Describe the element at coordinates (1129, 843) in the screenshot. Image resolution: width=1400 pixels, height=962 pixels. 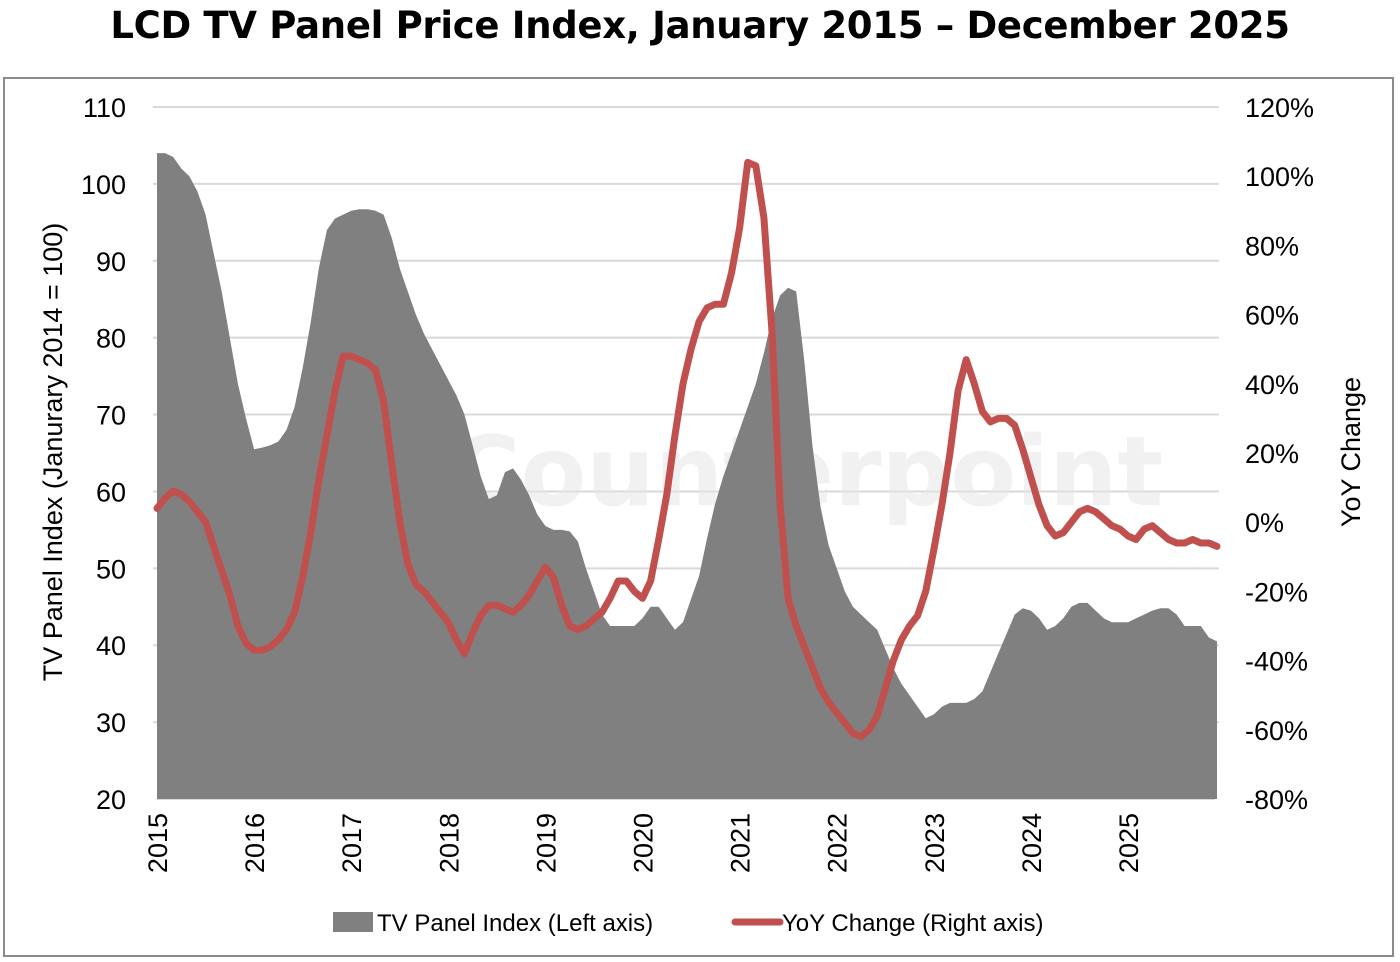
I see `x-tick-label: 2025` at that location.